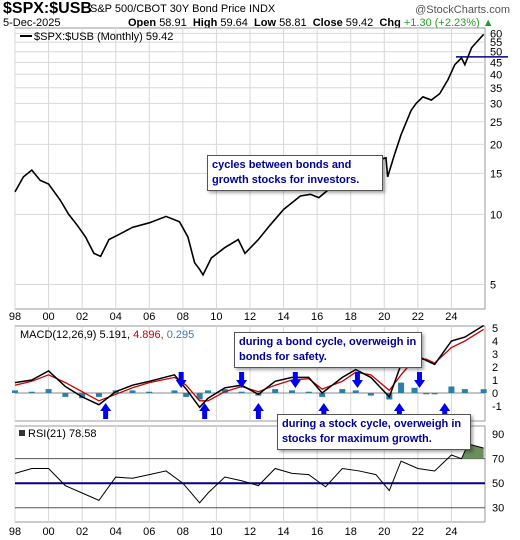  Describe the element at coordinates (496, 34) in the screenshot. I see `price-y-tick-label: 60` at that location.